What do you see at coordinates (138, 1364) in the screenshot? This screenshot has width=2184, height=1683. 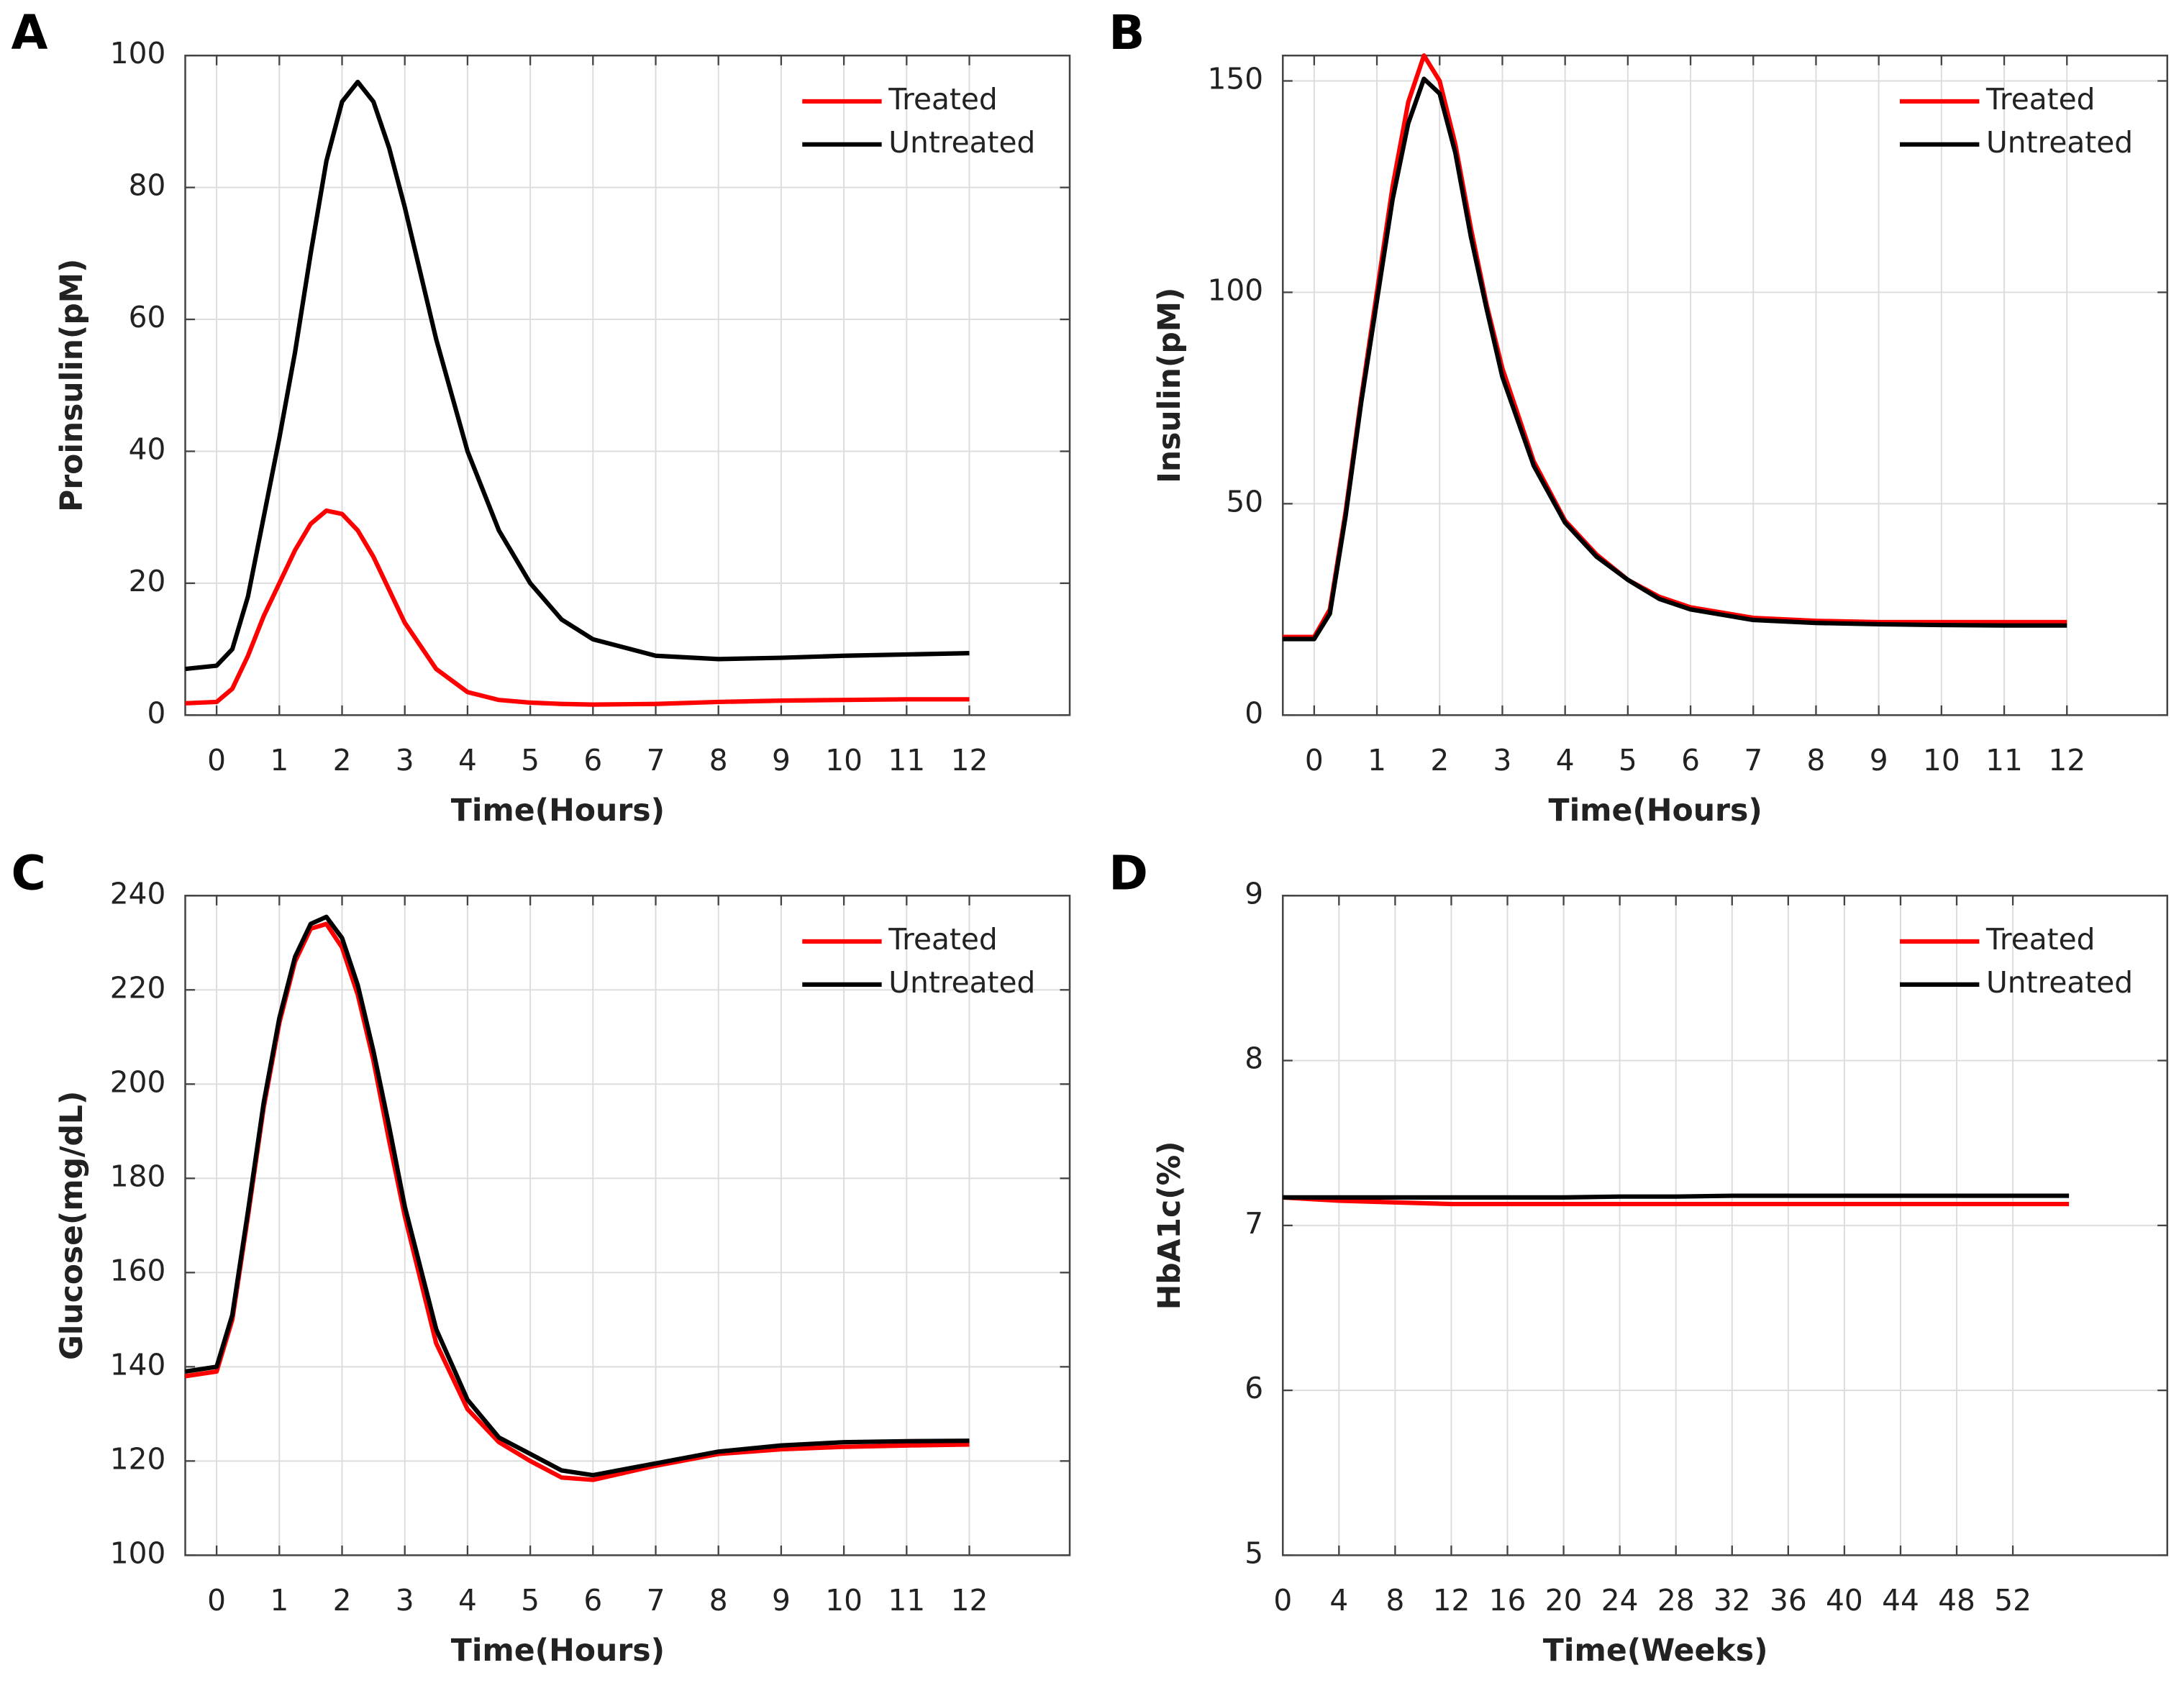 I see `y-tick-label: 140` at bounding box center [138, 1364].